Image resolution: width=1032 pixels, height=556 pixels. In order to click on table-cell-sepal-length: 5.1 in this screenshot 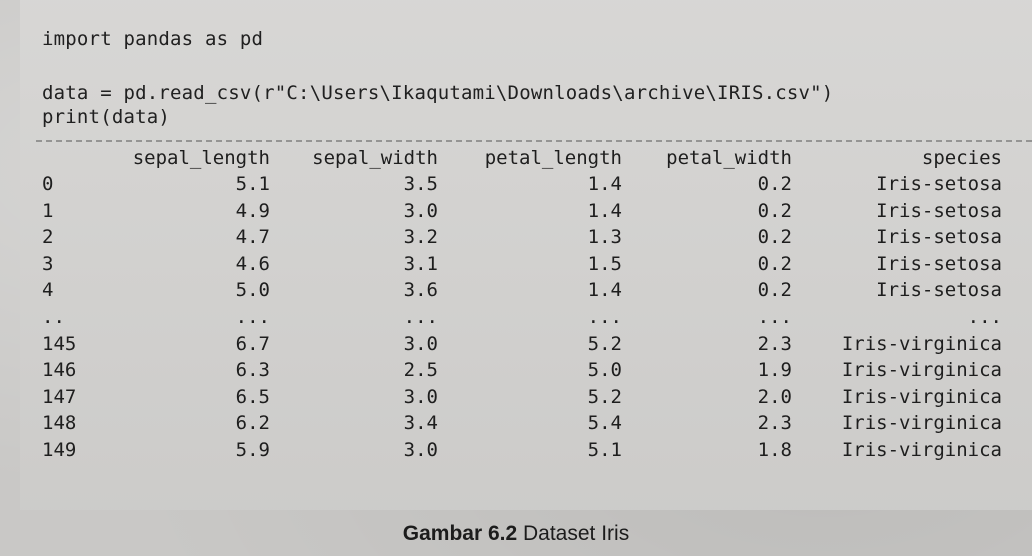, I will do `click(252, 184)`.